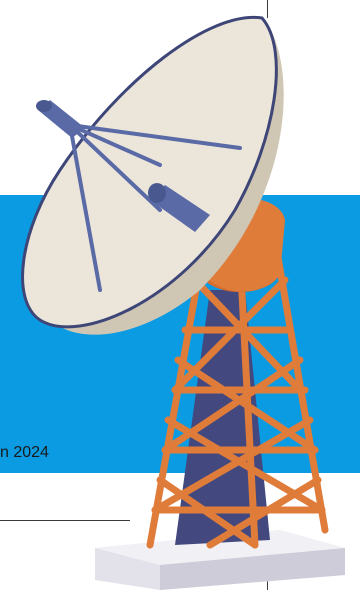 The width and height of the screenshot is (360, 590). What do you see at coordinates (220, 560) in the screenshot?
I see `tower-base-icon` at bounding box center [220, 560].